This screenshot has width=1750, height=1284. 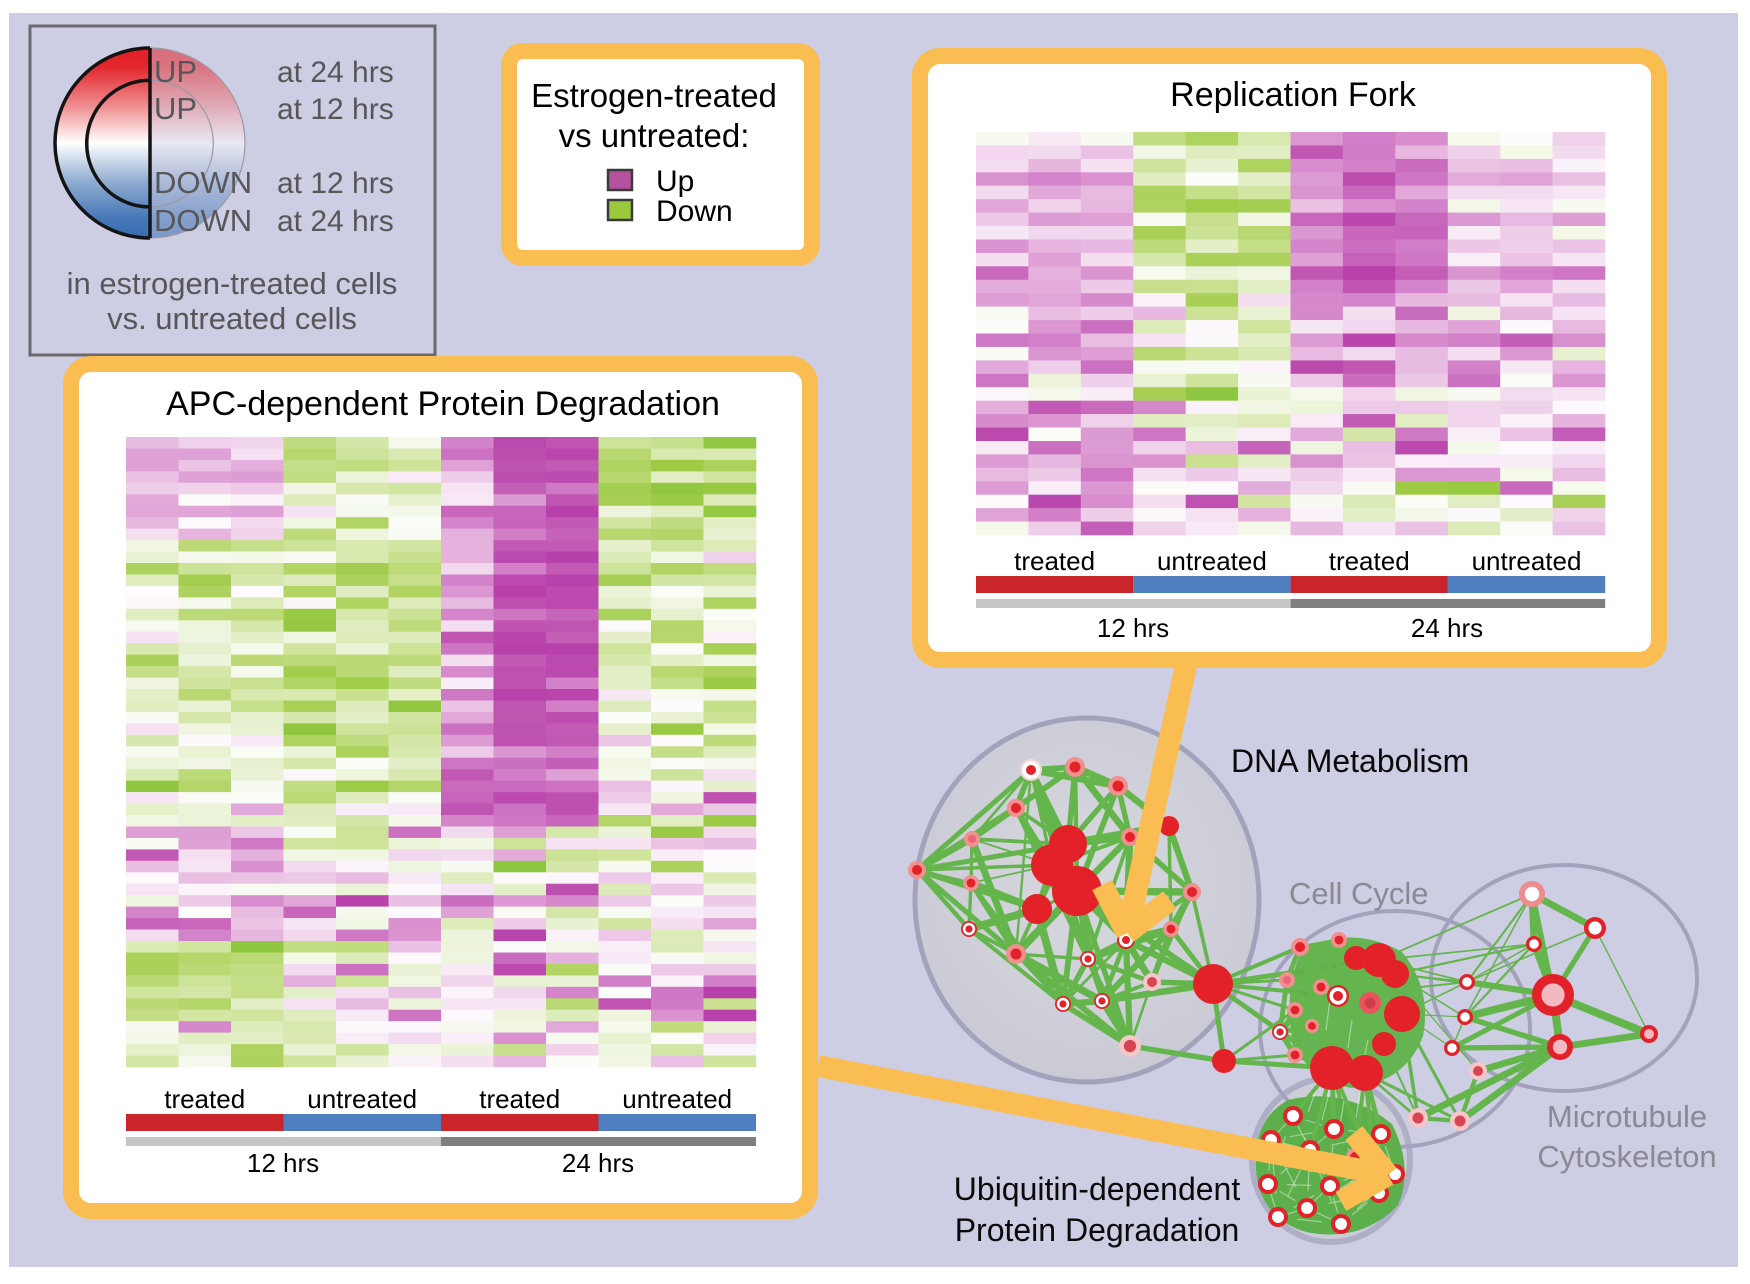 I want to click on svg-text: Microtubule, so click(x=1627, y=1116).